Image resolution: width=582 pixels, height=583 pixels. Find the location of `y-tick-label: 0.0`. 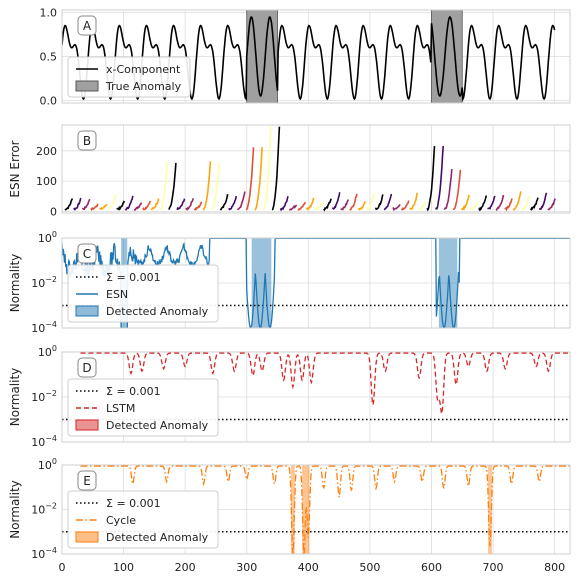

y-tick-label: 0.0 is located at coordinates (49, 100).